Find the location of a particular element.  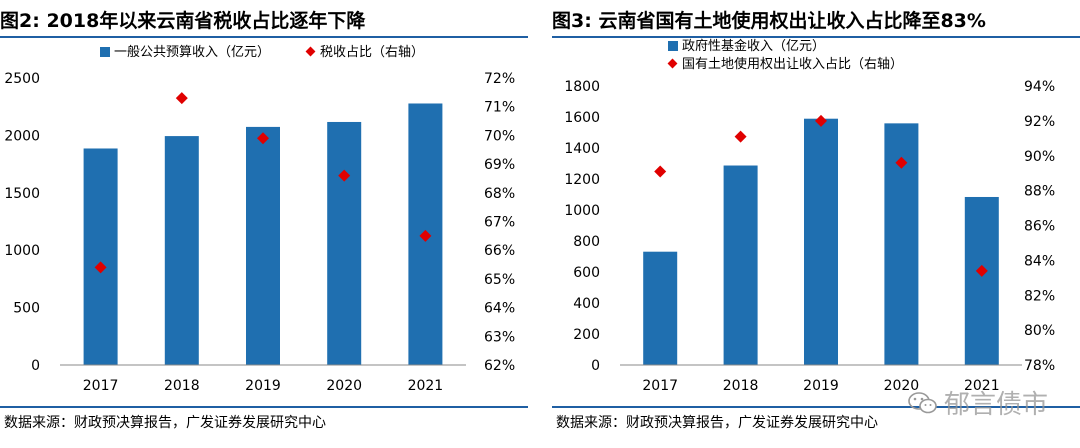

right-axis-tick-label: 66% is located at coordinates (499, 251).